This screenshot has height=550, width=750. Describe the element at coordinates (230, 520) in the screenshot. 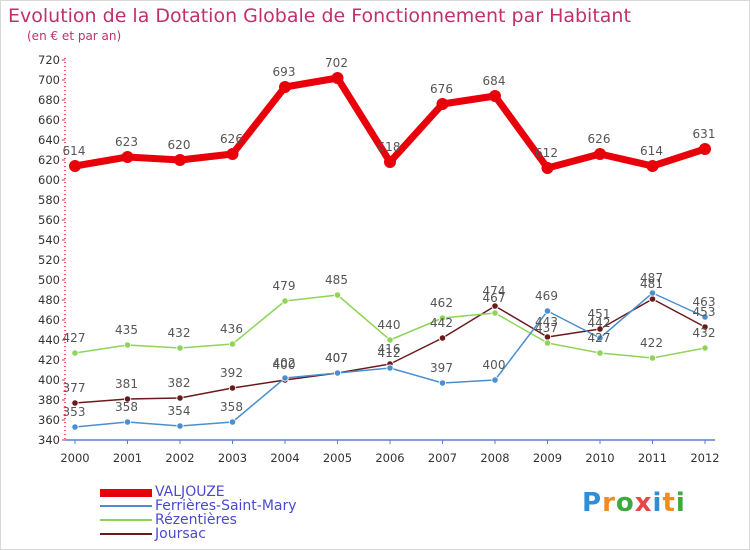

I see `legend-item-rezentieres: Rézentières` at that location.